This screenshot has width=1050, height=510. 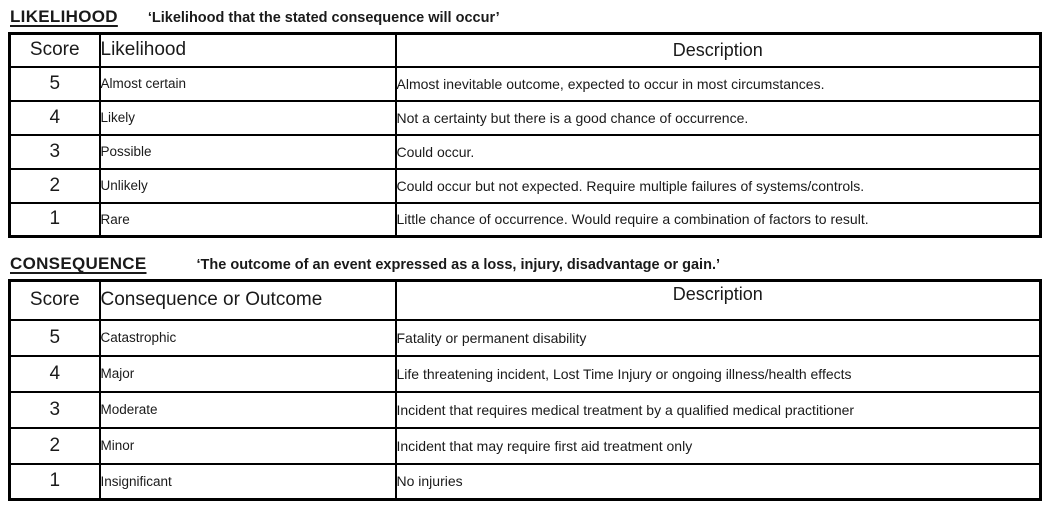 I want to click on consequence-title: CONSEQUENCE, so click(x=78, y=263).